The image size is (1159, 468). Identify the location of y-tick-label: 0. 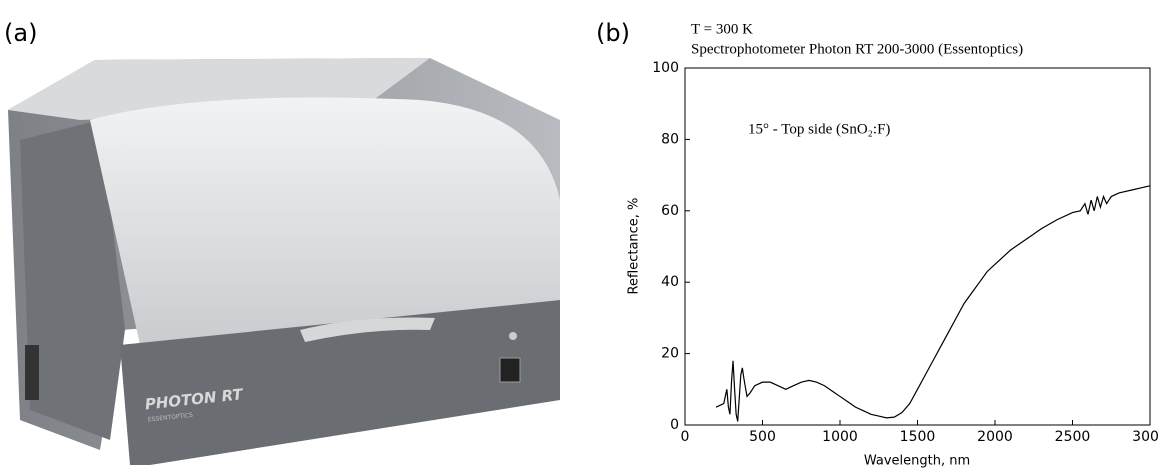
(674, 425).